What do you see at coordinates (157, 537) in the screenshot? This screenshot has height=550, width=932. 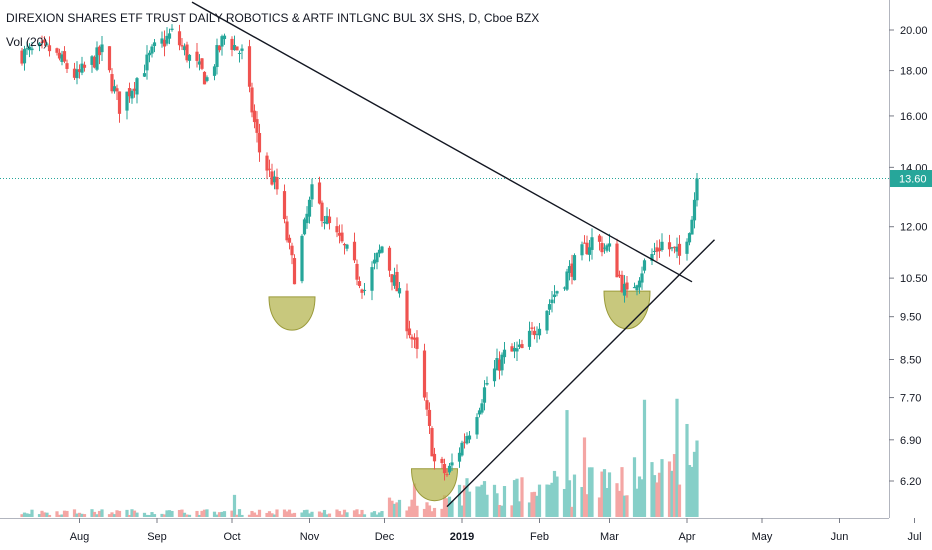 I see `time-tick-label: Sep` at bounding box center [157, 537].